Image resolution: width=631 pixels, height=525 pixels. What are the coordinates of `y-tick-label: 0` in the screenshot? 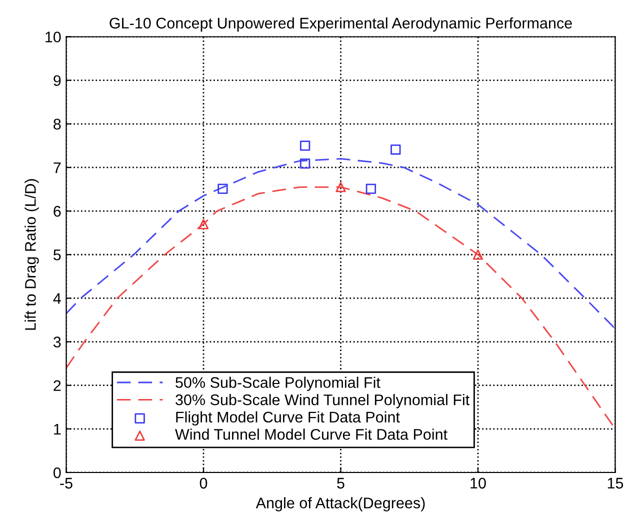 It's located at (57, 472).